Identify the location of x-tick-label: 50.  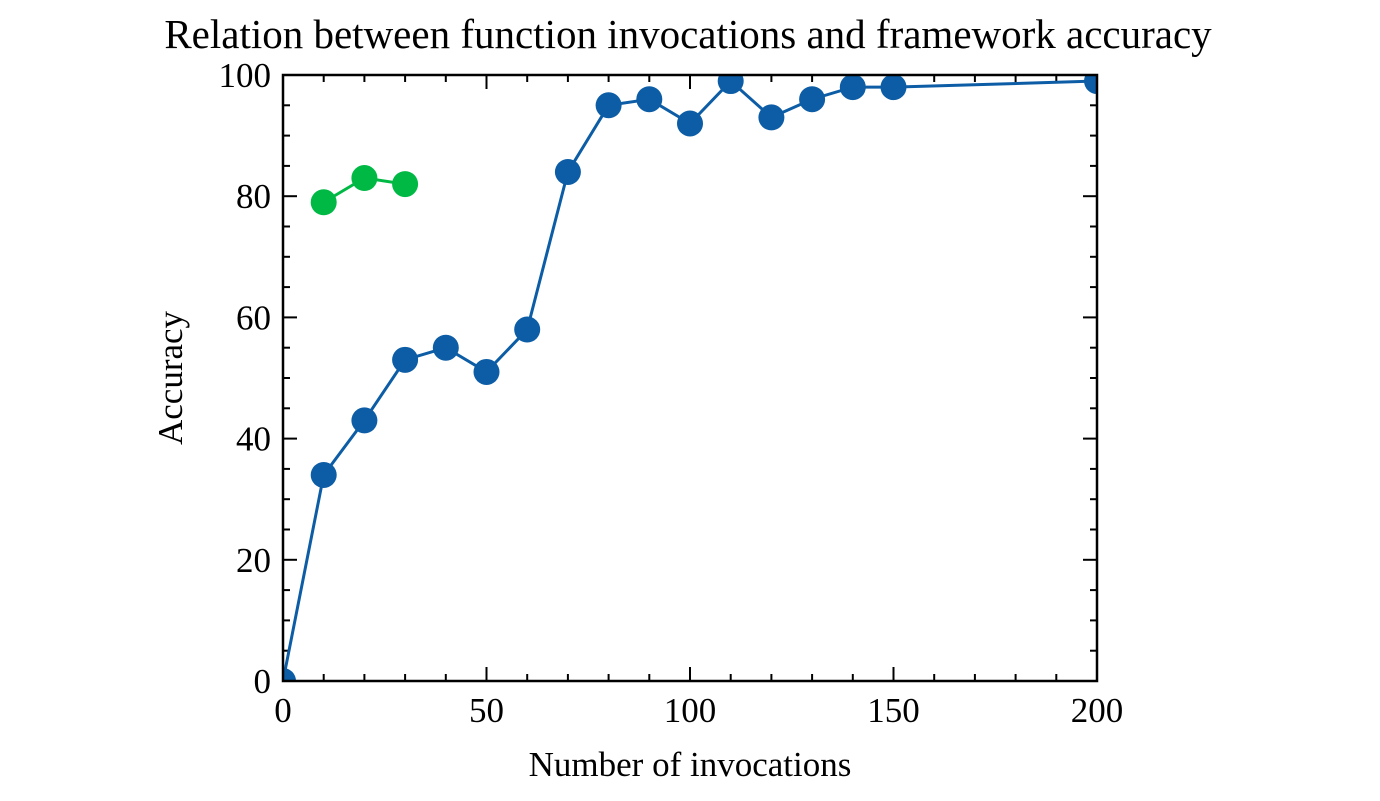
(486, 710).